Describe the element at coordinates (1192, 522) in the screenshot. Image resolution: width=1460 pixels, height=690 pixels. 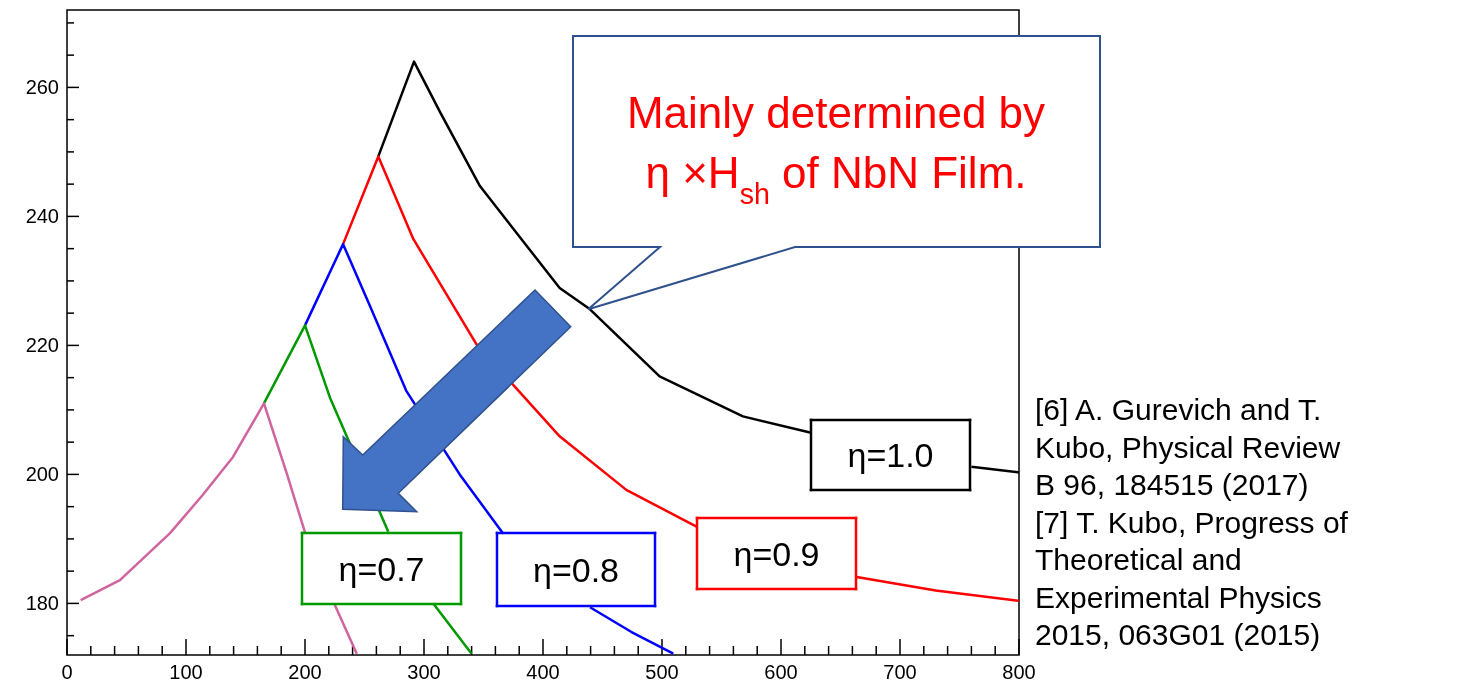
I see `text: [6] A. Gurevich and T. Kubo, Physical Review B 96, 184515 (2017) [7] T. Kubo, Progress of Theoretical and Experimental Physics 2015, 063G01 (2015)` at that location.